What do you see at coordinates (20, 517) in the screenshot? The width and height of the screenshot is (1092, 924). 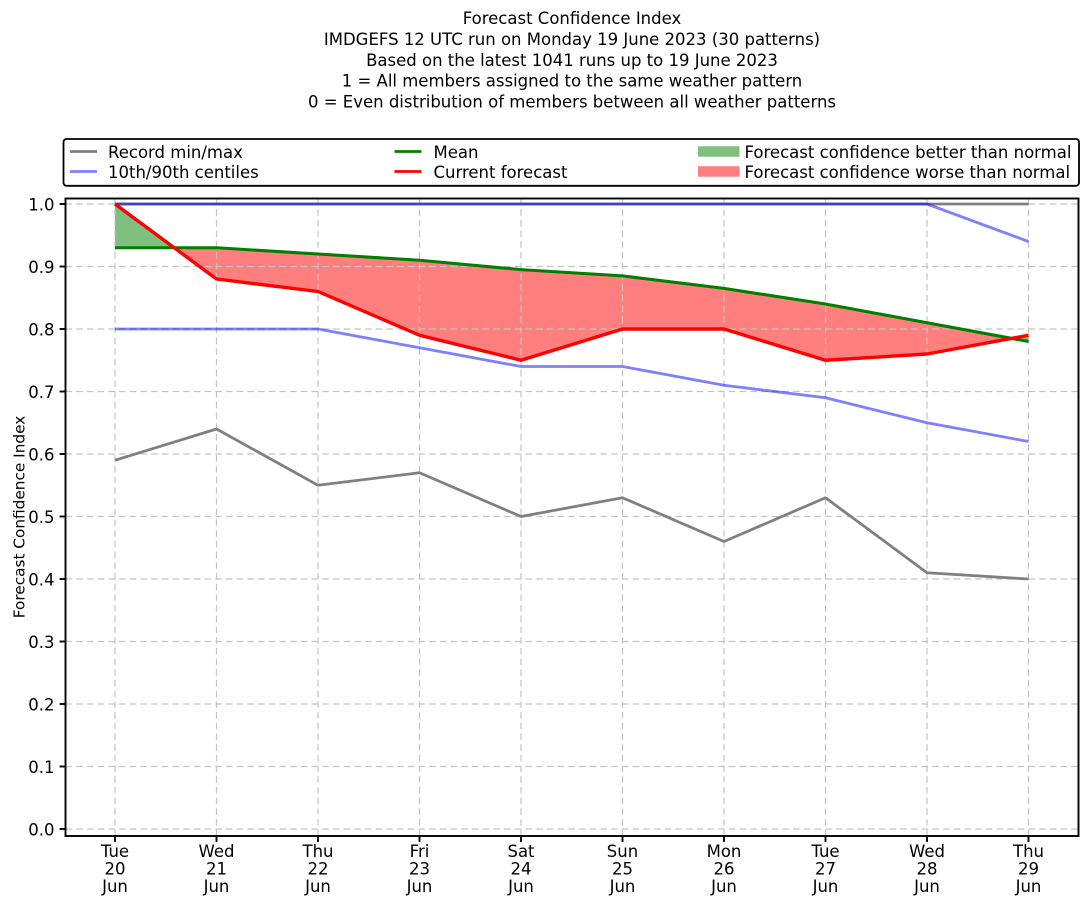 I see `y-axis-label: Forecast Confidence Index` at bounding box center [20, 517].